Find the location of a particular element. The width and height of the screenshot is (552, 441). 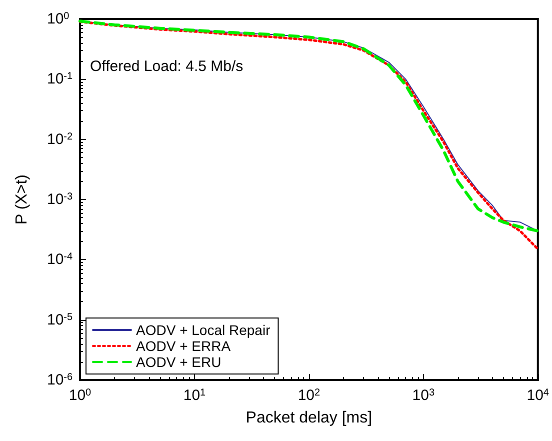

y-axis-title: P (X>t) is located at coordinates (22, 199).